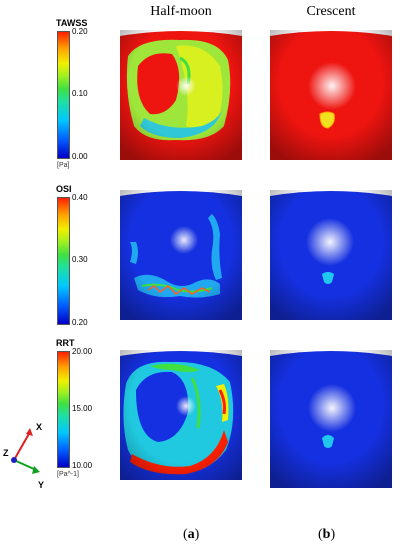 The width and height of the screenshot is (406, 550). What do you see at coordinates (82, 465) in the screenshot?
I see `colorbar-tick-min: 10.00` at bounding box center [82, 465].